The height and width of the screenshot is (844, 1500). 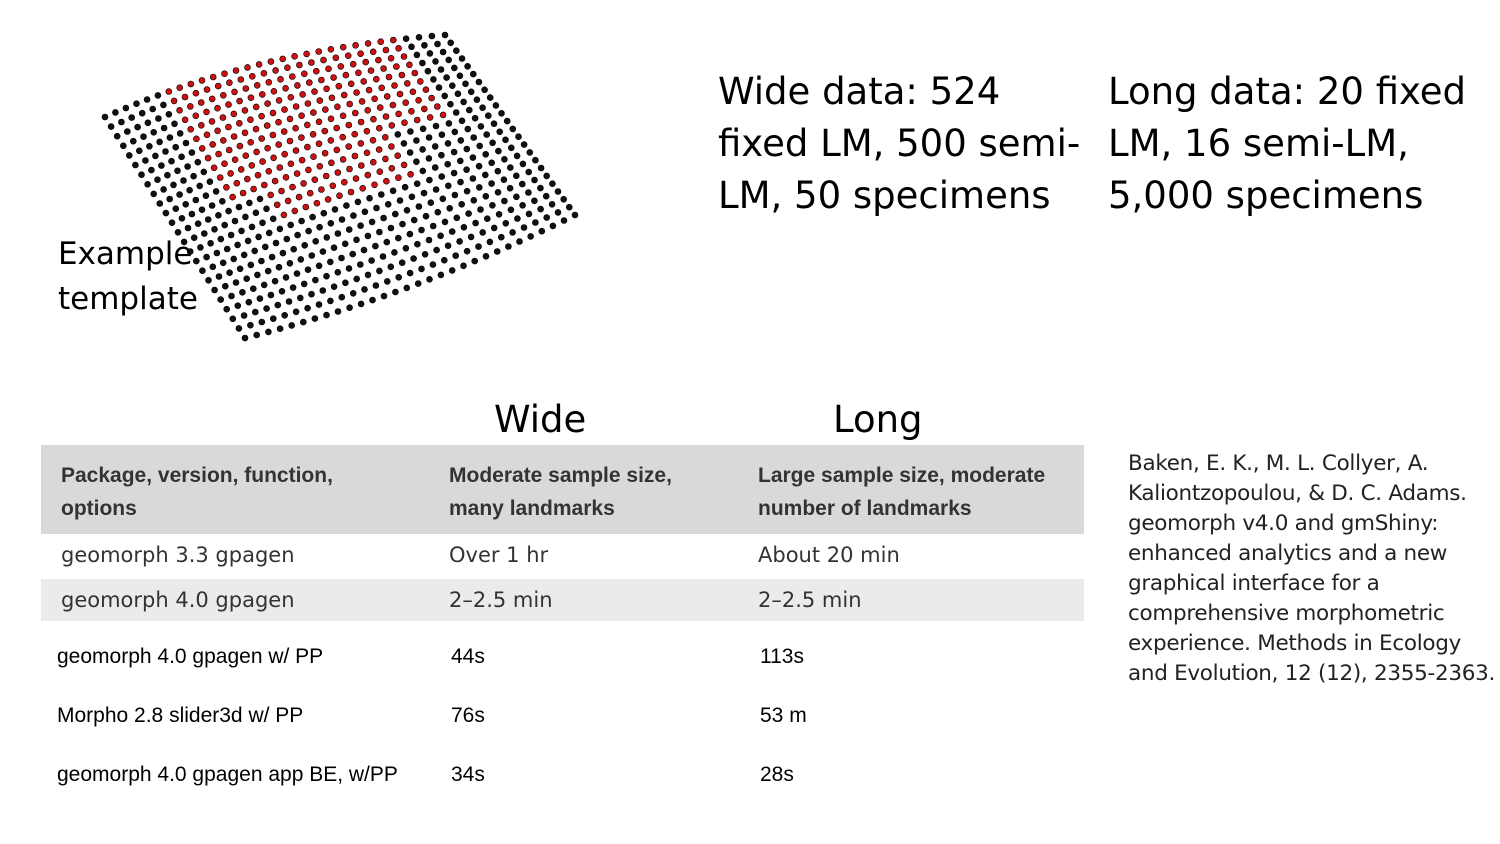 What do you see at coordinates (468, 715) in the screenshot?
I see `wide-time-cell: 76s` at bounding box center [468, 715].